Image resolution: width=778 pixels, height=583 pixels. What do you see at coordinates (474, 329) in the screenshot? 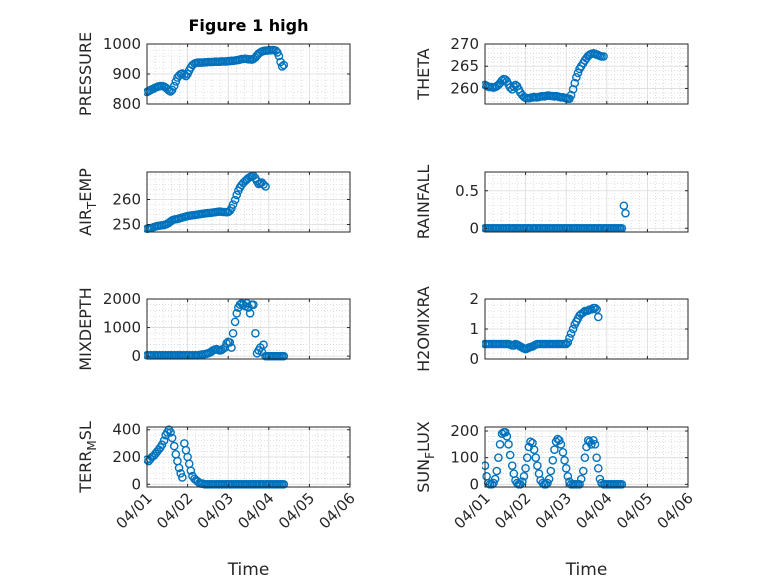
I see `y-tick-label: 1` at bounding box center [474, 329].